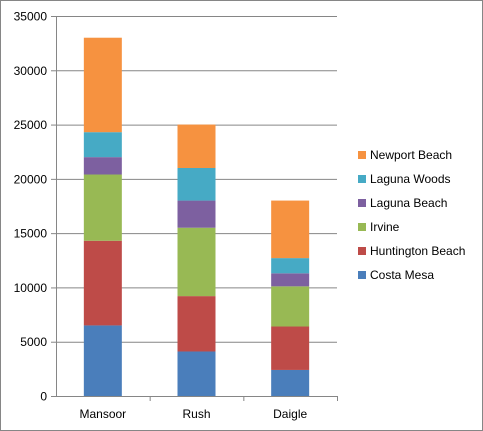 The image size is (483, 431). What do you see at coordinates (31, 17) in the screenshot?
I see `y-tick-label: 35000` at bounding box center [31, 17].